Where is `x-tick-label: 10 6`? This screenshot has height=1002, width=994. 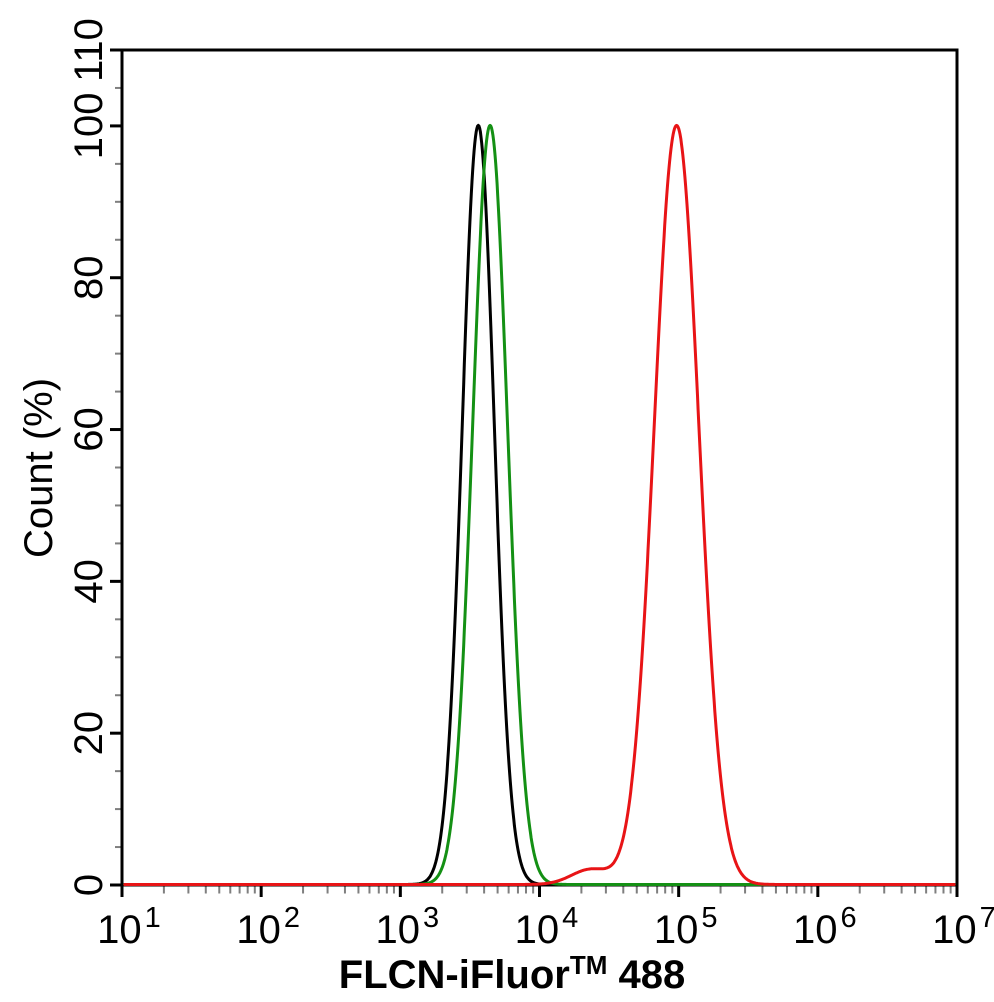 x-tick-label: 10 6 is located at coordinates (825, 927).